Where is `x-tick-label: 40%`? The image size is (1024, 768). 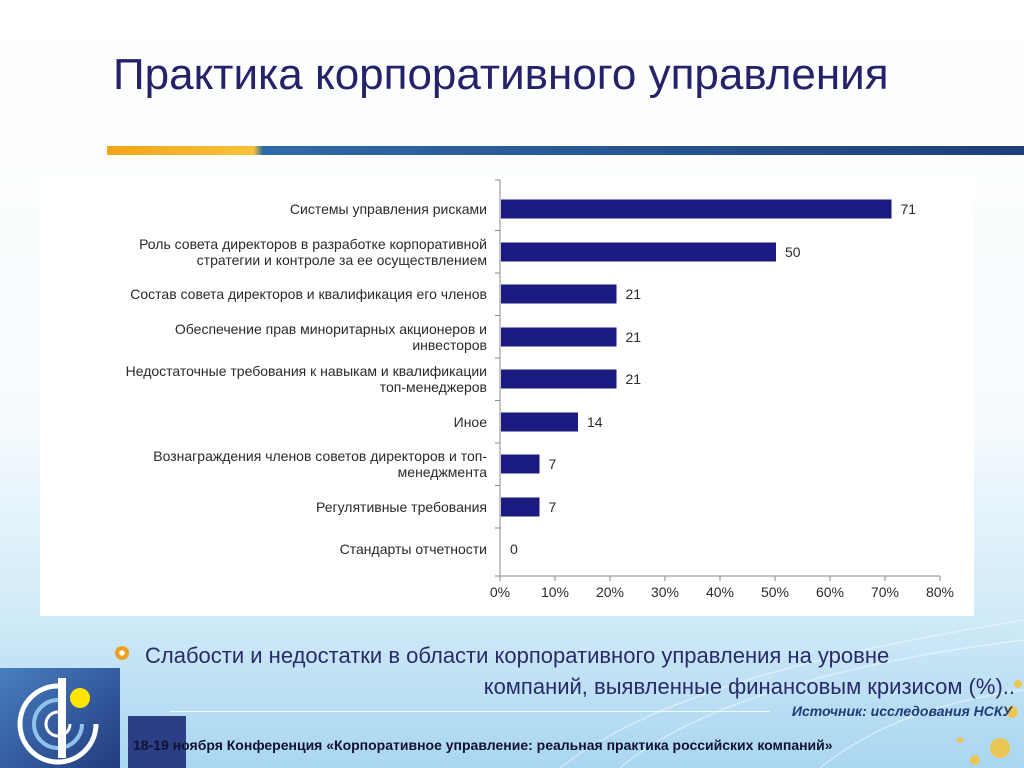
x-tick-label: 40% is located at coordinates (720, 592).